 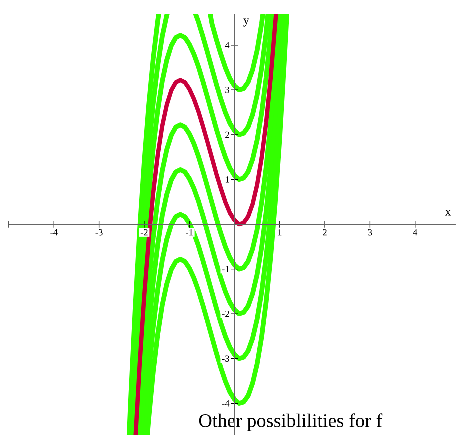 I want to click on y-tick-label: -3, so click(x=226, y=359).